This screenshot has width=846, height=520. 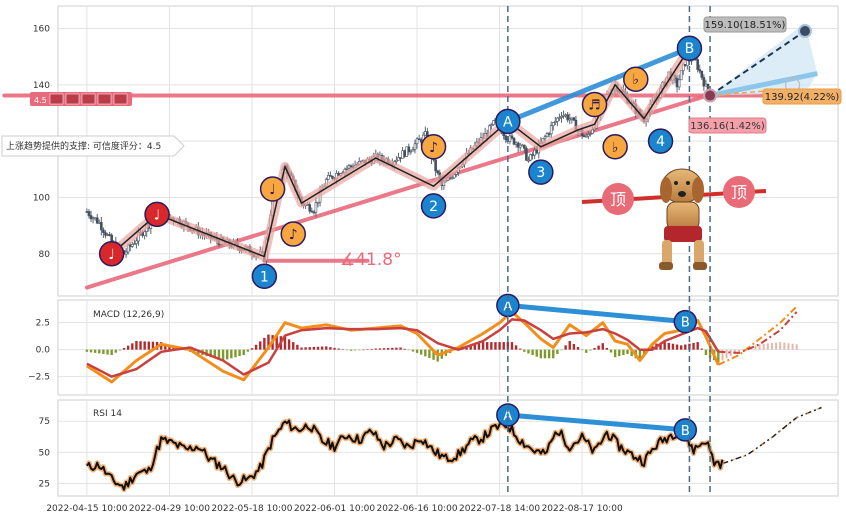 I want to click on marker-label: 2, so click(x=433, y=207).